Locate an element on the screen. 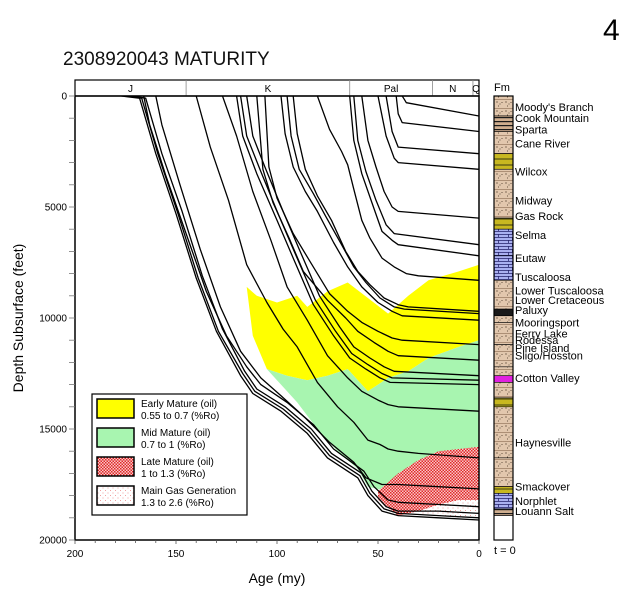 Image resolution: width=640 pixels, height=612 pixels. chart-title: 2308920043 MATURITY is located at coordinates (166, 59).